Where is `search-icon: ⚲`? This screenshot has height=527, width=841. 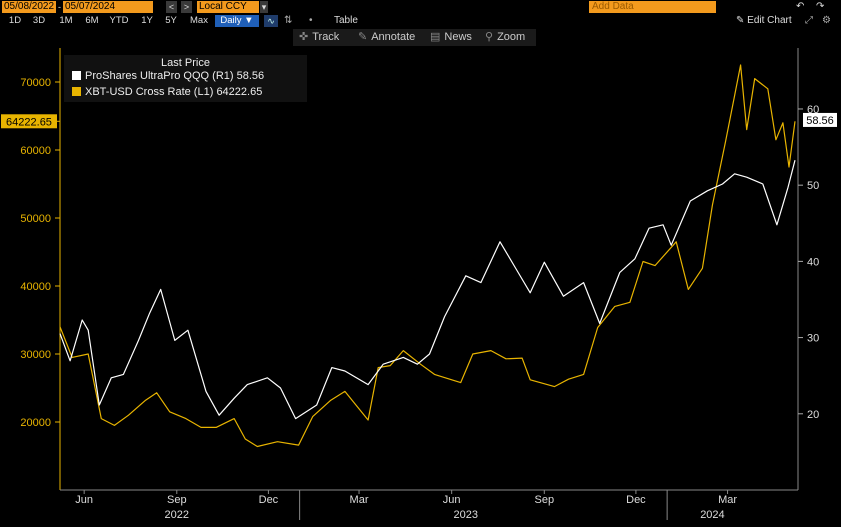
search-icon: ⚲ is located at coordinates (489, 37).